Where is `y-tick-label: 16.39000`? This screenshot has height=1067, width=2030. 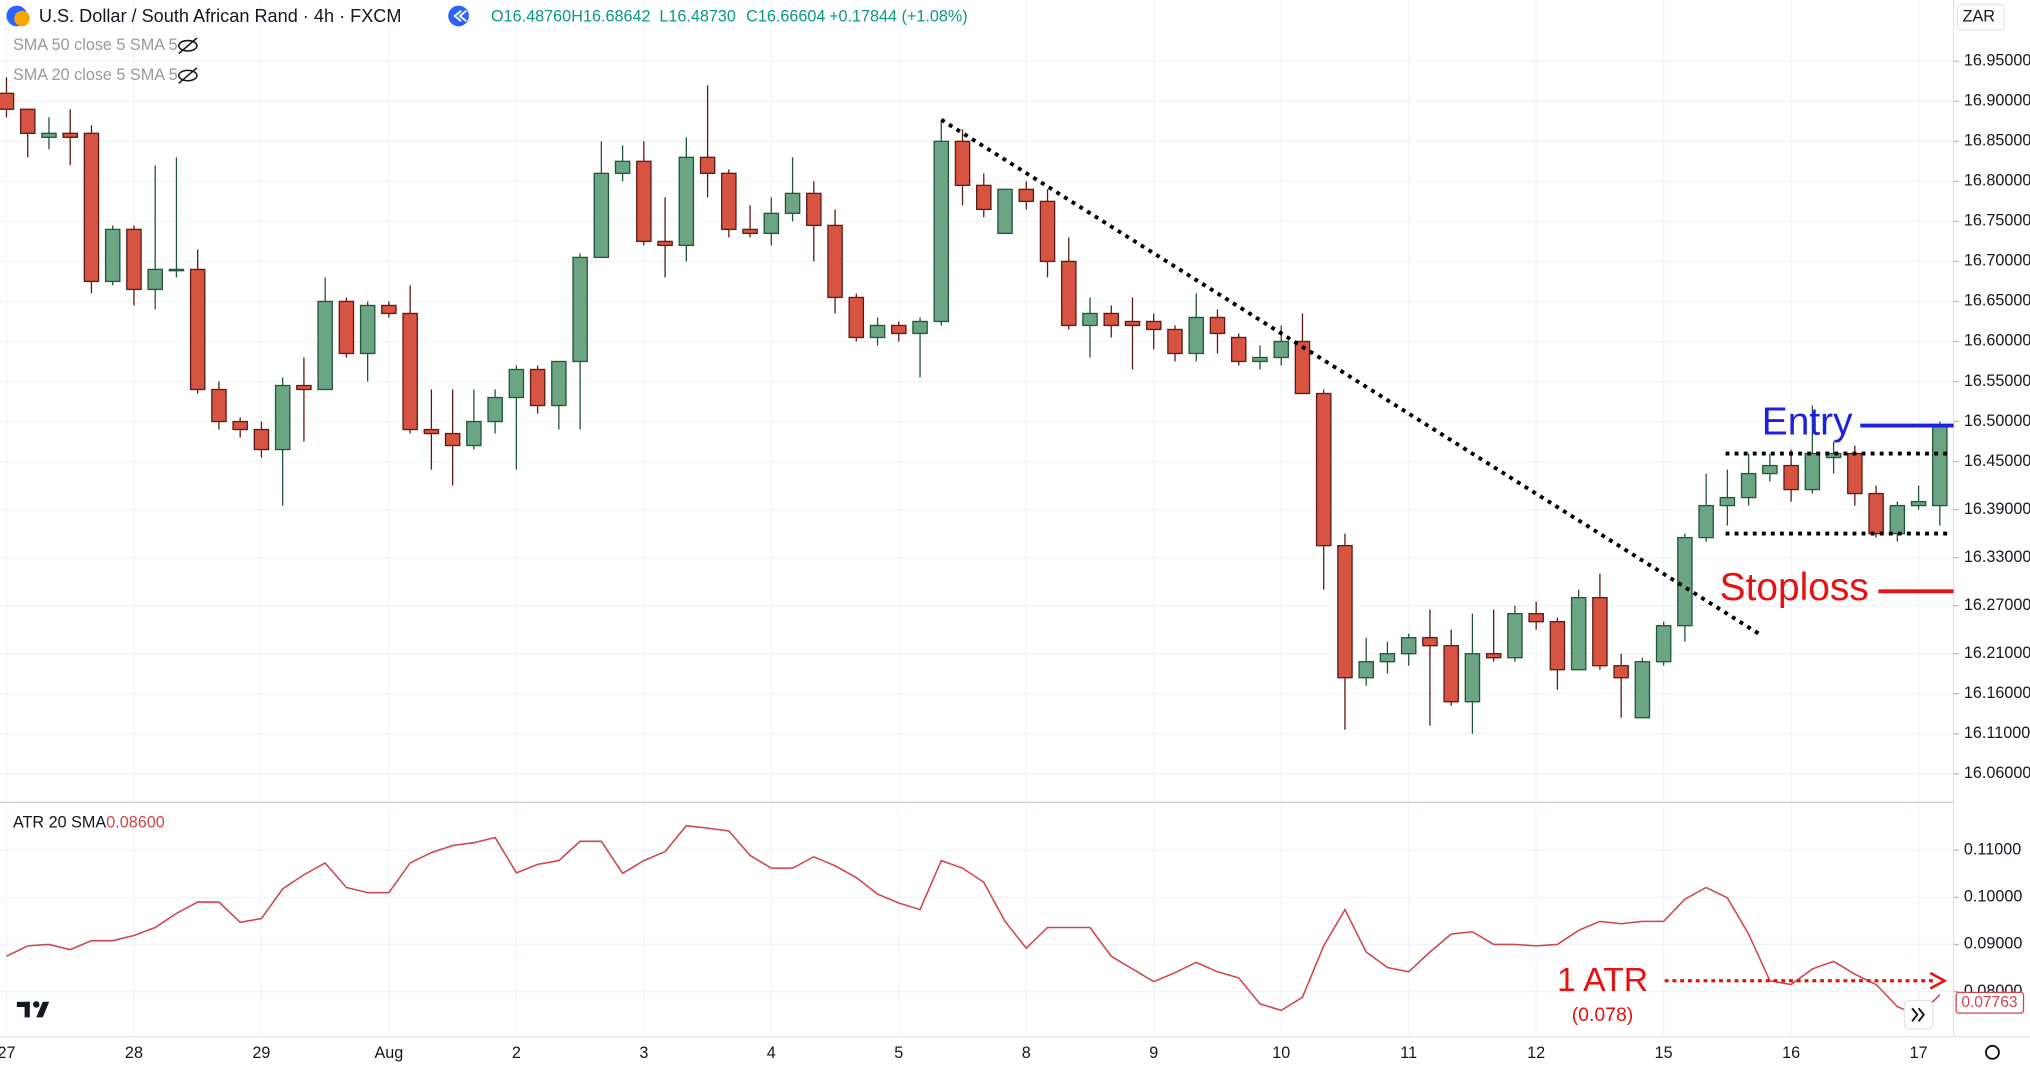 y-tick-label: 16.39000 is located at coordinates (1997, 509).